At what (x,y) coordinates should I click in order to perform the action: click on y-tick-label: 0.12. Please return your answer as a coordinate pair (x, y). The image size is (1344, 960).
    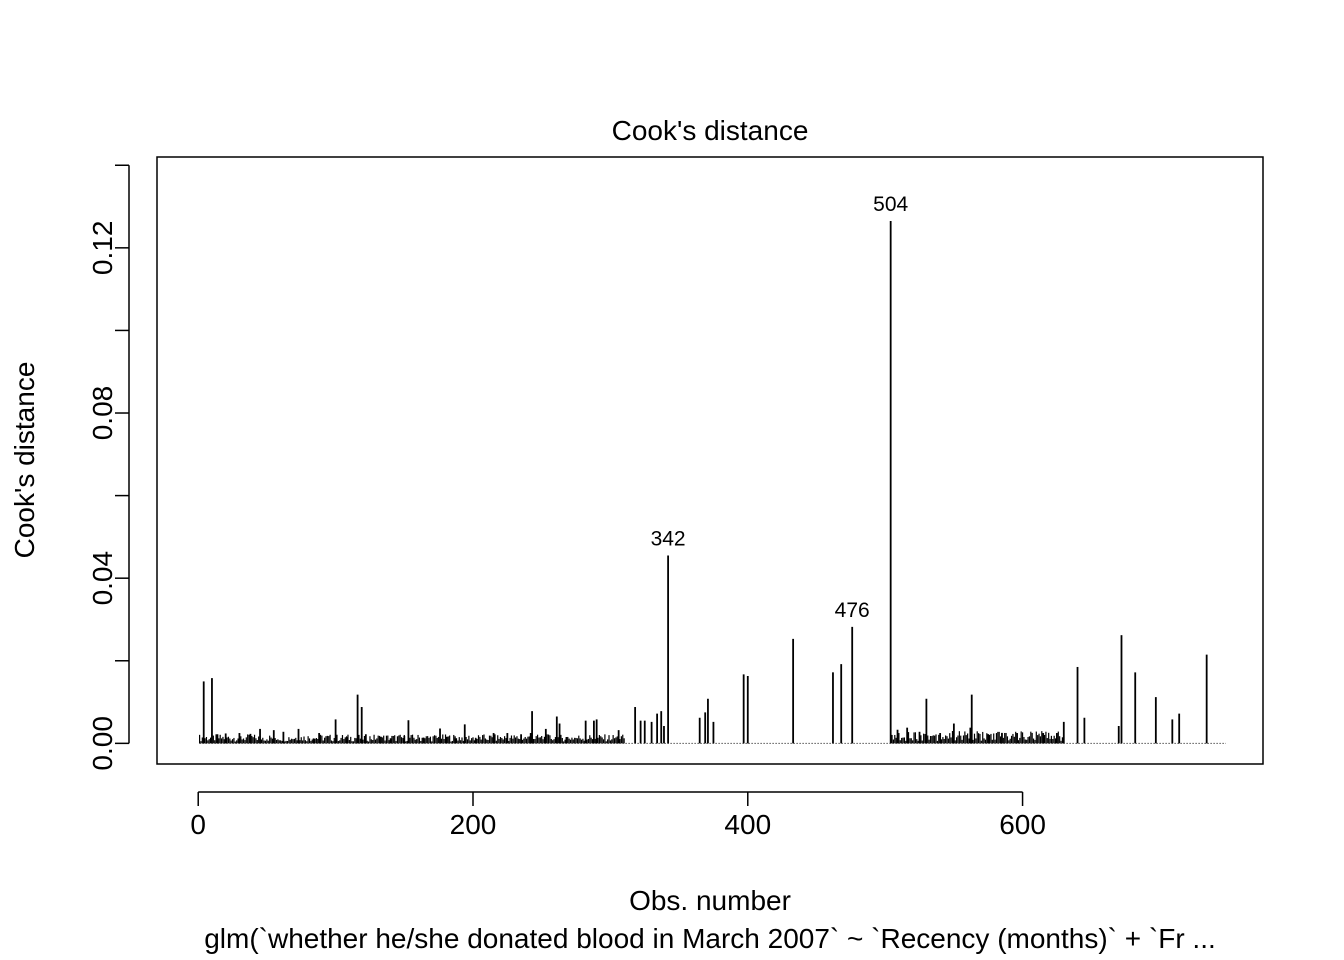
    Looking at the image, I should click on (102, 248).